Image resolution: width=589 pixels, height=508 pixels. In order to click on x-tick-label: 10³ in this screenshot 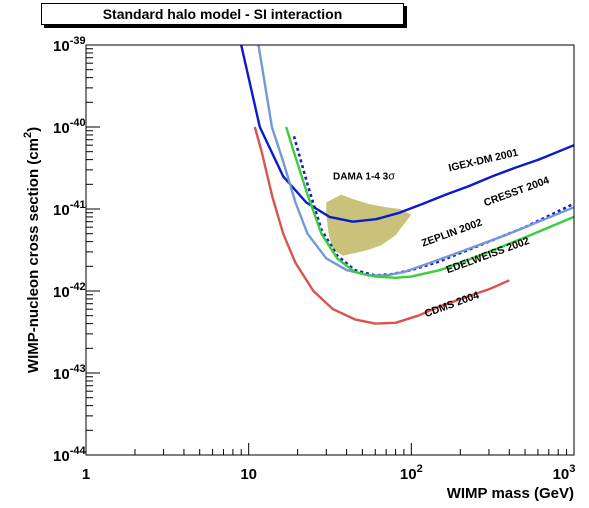, I will do `click(564, 473)`.